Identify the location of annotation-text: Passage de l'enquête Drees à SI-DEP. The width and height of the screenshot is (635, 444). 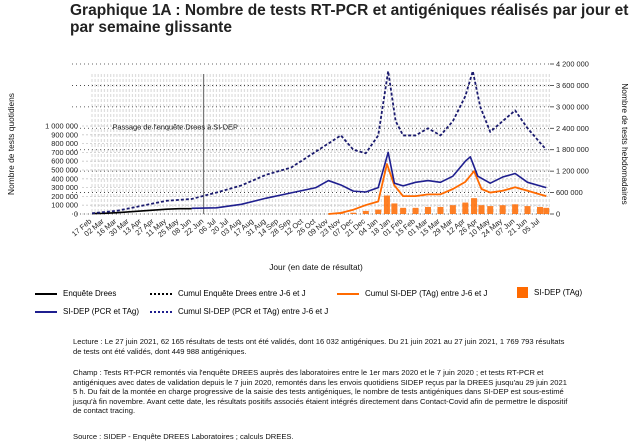
(175, 127).